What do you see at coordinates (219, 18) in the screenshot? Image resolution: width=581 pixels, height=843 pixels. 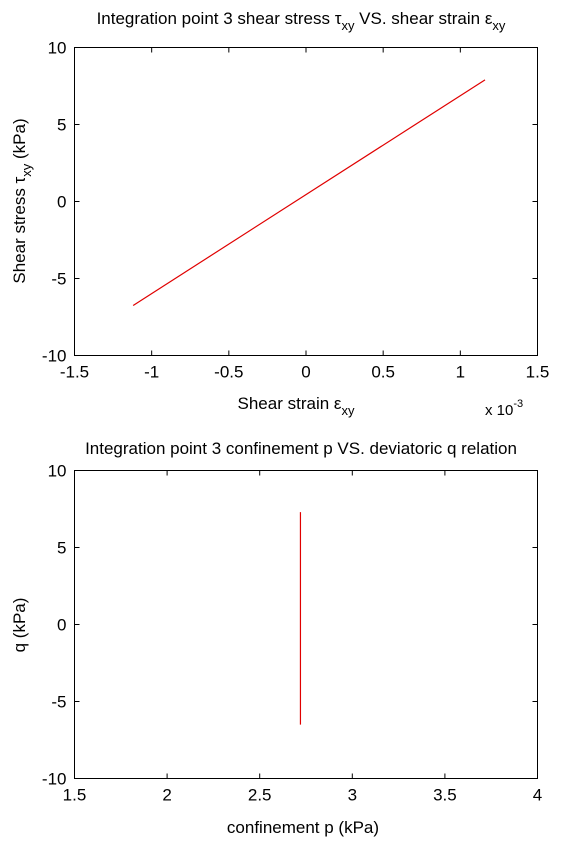 I see `plot-1-title-main: Integration point 3 shear stress τ` at bounding box center [219, 18].